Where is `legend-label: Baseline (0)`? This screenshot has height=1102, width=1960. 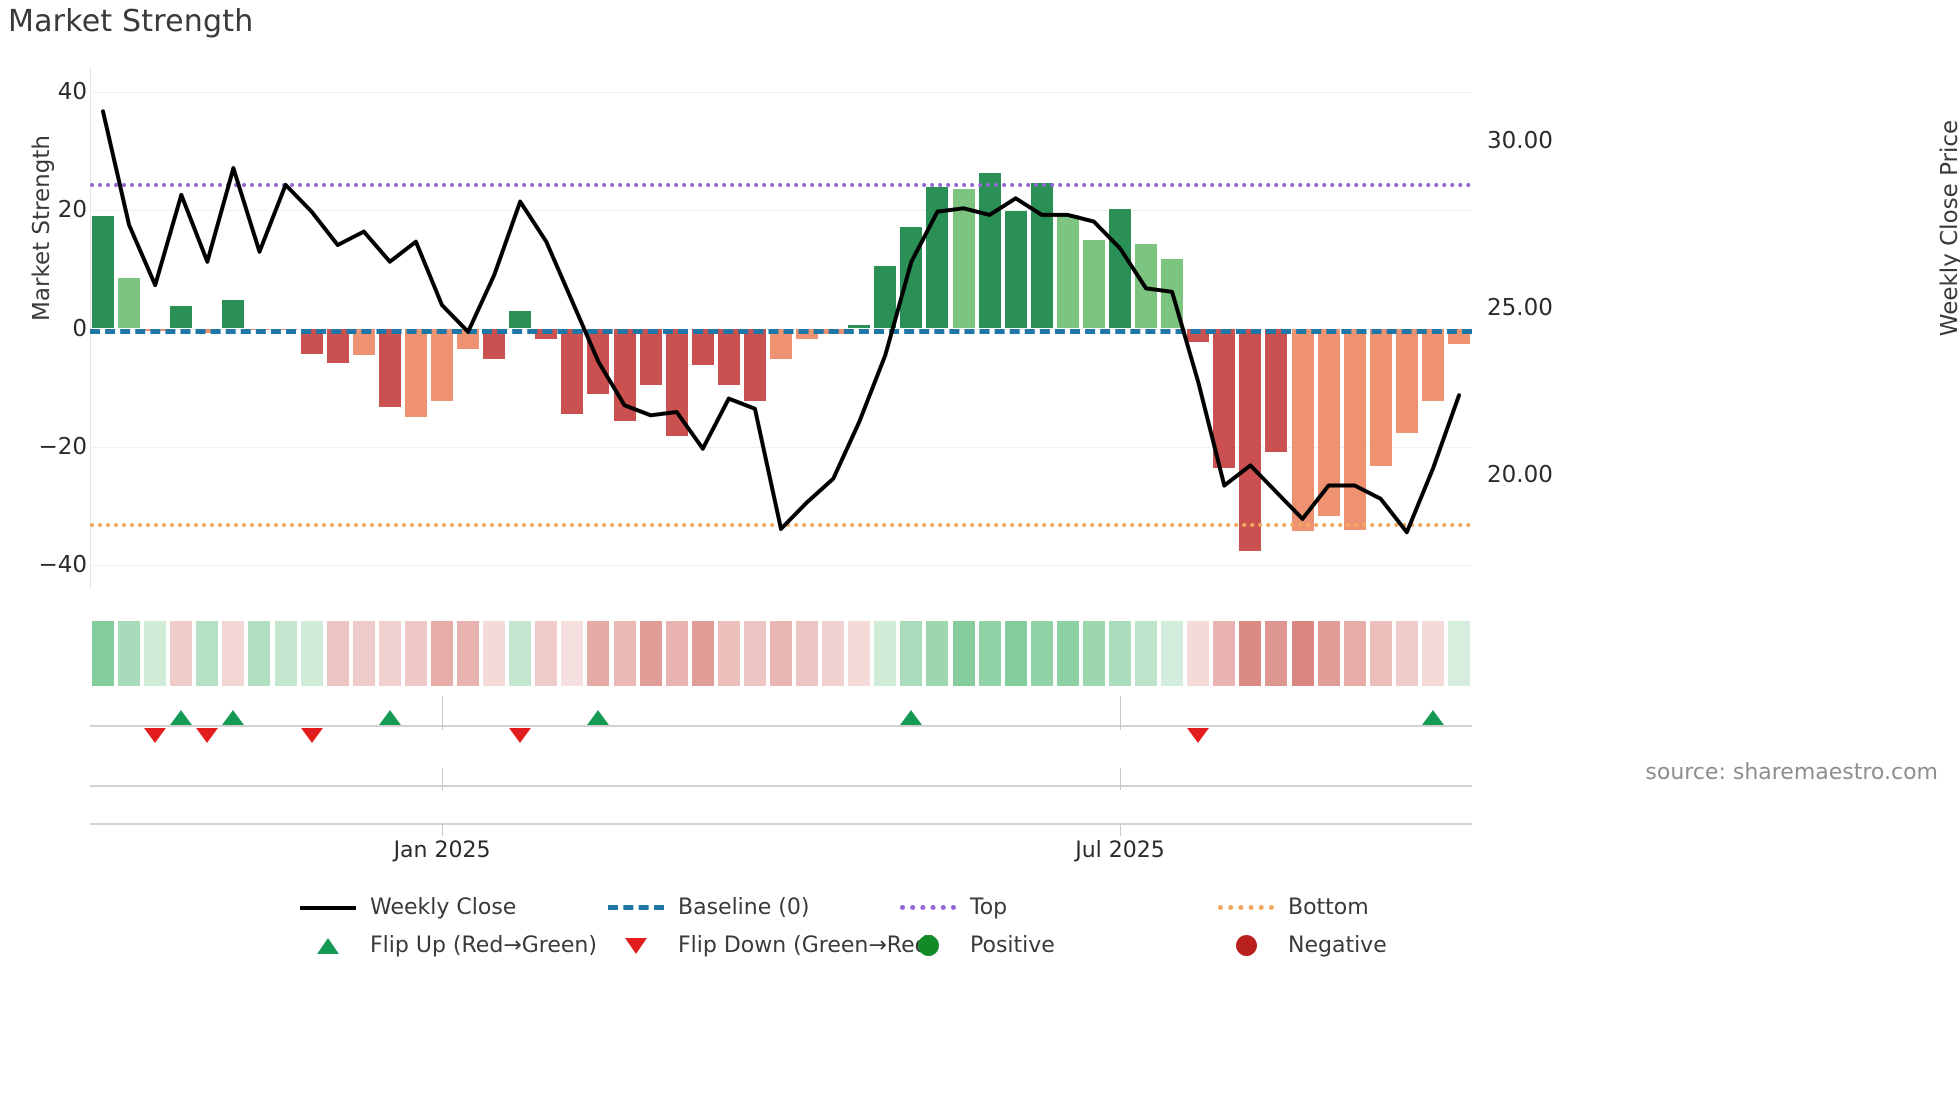
legend-label: Baseline (0) is located at coordinates (744, 907).